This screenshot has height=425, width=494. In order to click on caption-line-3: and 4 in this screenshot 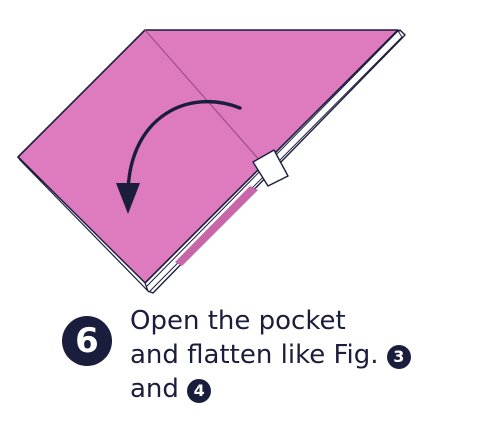, I will do `click(305, 389)`.